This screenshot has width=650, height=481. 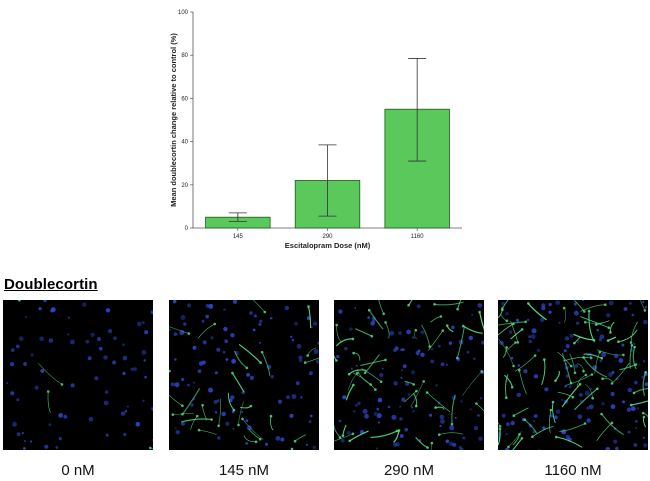 What do you see at coordinates (418, 237) in the screenshot?
I see `x-tick-label-1160: 1160` at bounding box center [418, 237].